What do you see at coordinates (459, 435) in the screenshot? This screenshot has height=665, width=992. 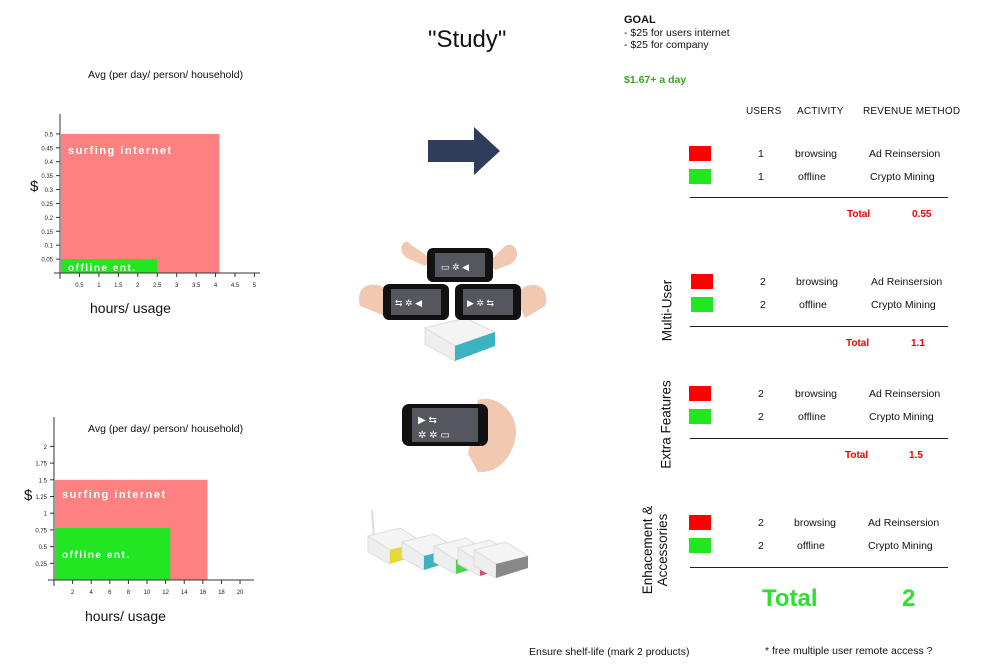 I see `hand-holding-phone-image: ▶ ⇆ ✲ ✲ ▭` at bounding box center [459, 435].